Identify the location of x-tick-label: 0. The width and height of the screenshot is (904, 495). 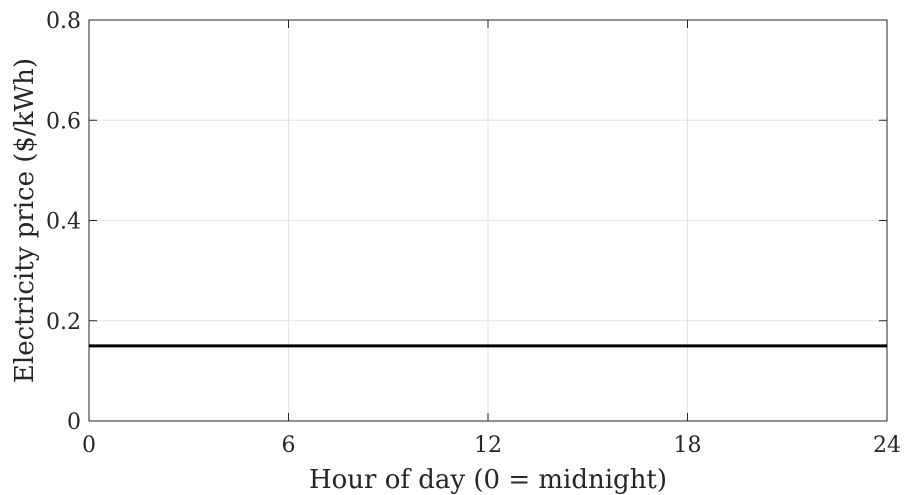
(89, 445).